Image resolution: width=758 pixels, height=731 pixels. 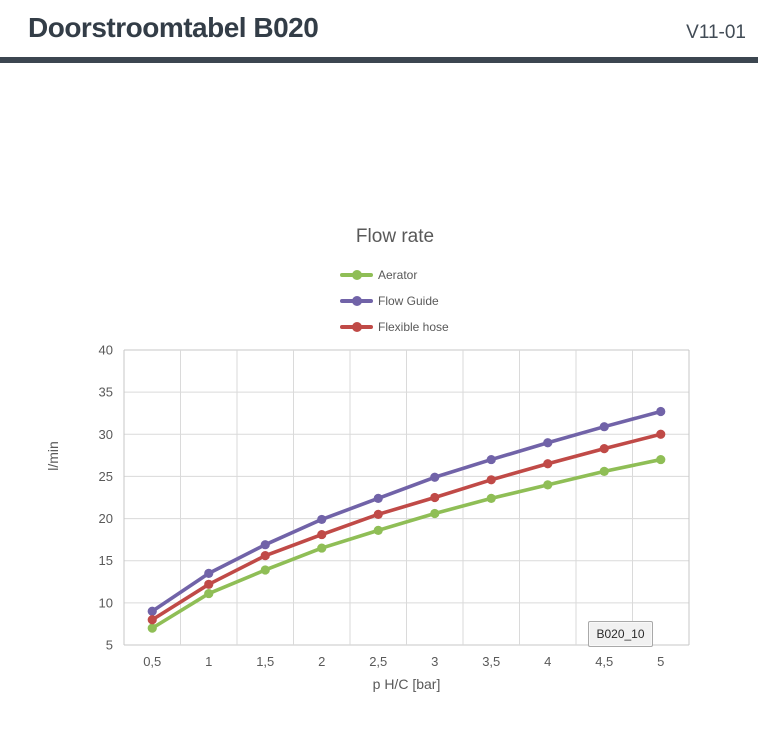 I want to click on x-tick-label: 3,5, so click(x=491, y=661).